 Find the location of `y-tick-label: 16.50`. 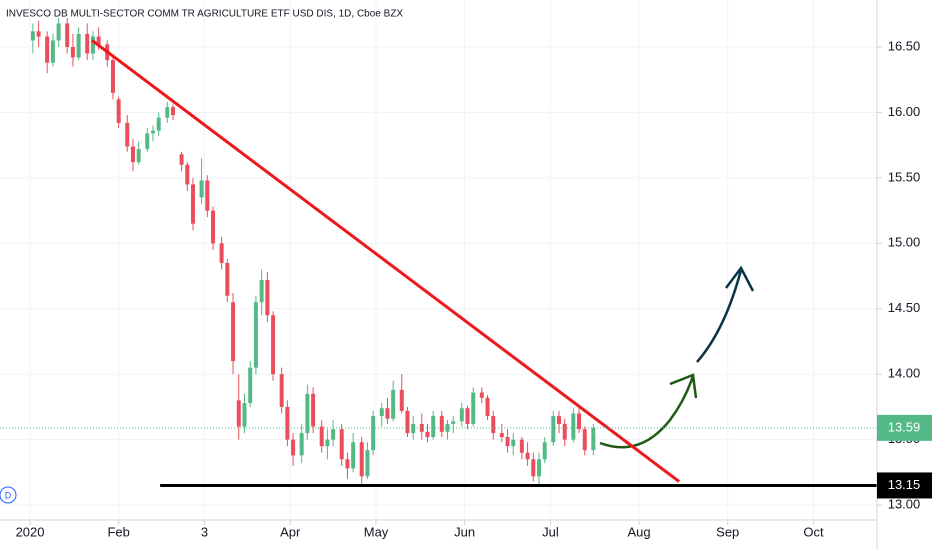

y-tick-label: 16.50 is located at coordinates (904, 45).